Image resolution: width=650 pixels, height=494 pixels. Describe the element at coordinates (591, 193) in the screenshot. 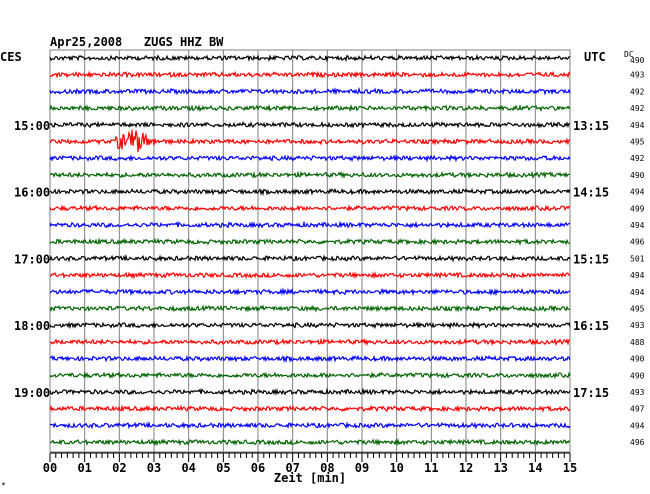

I see `right-time-label: 14:15` at that location.